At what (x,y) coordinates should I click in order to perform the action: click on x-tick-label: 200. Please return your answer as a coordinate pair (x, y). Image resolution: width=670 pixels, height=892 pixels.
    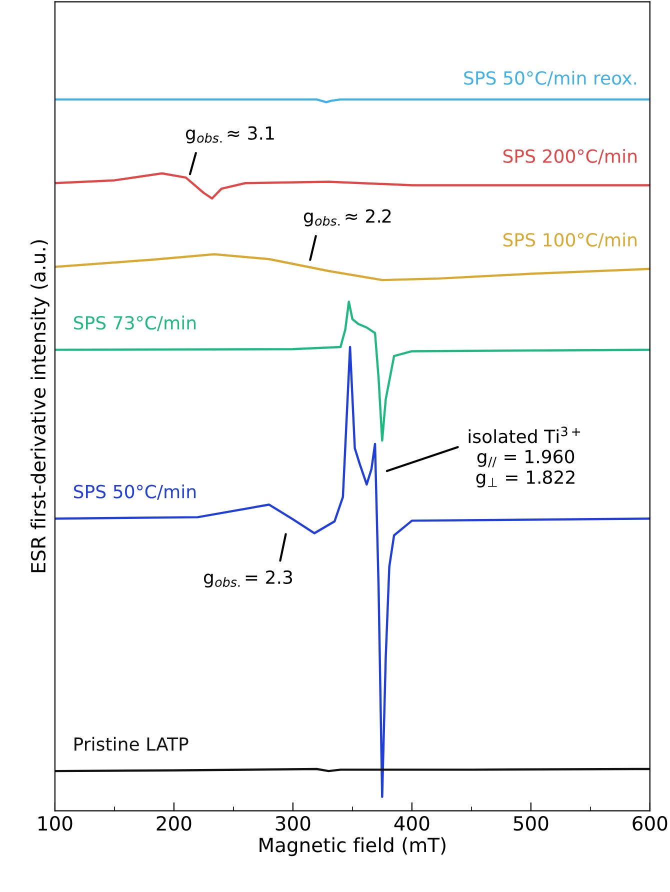
    Looking at the image, I should click on (174, 823).